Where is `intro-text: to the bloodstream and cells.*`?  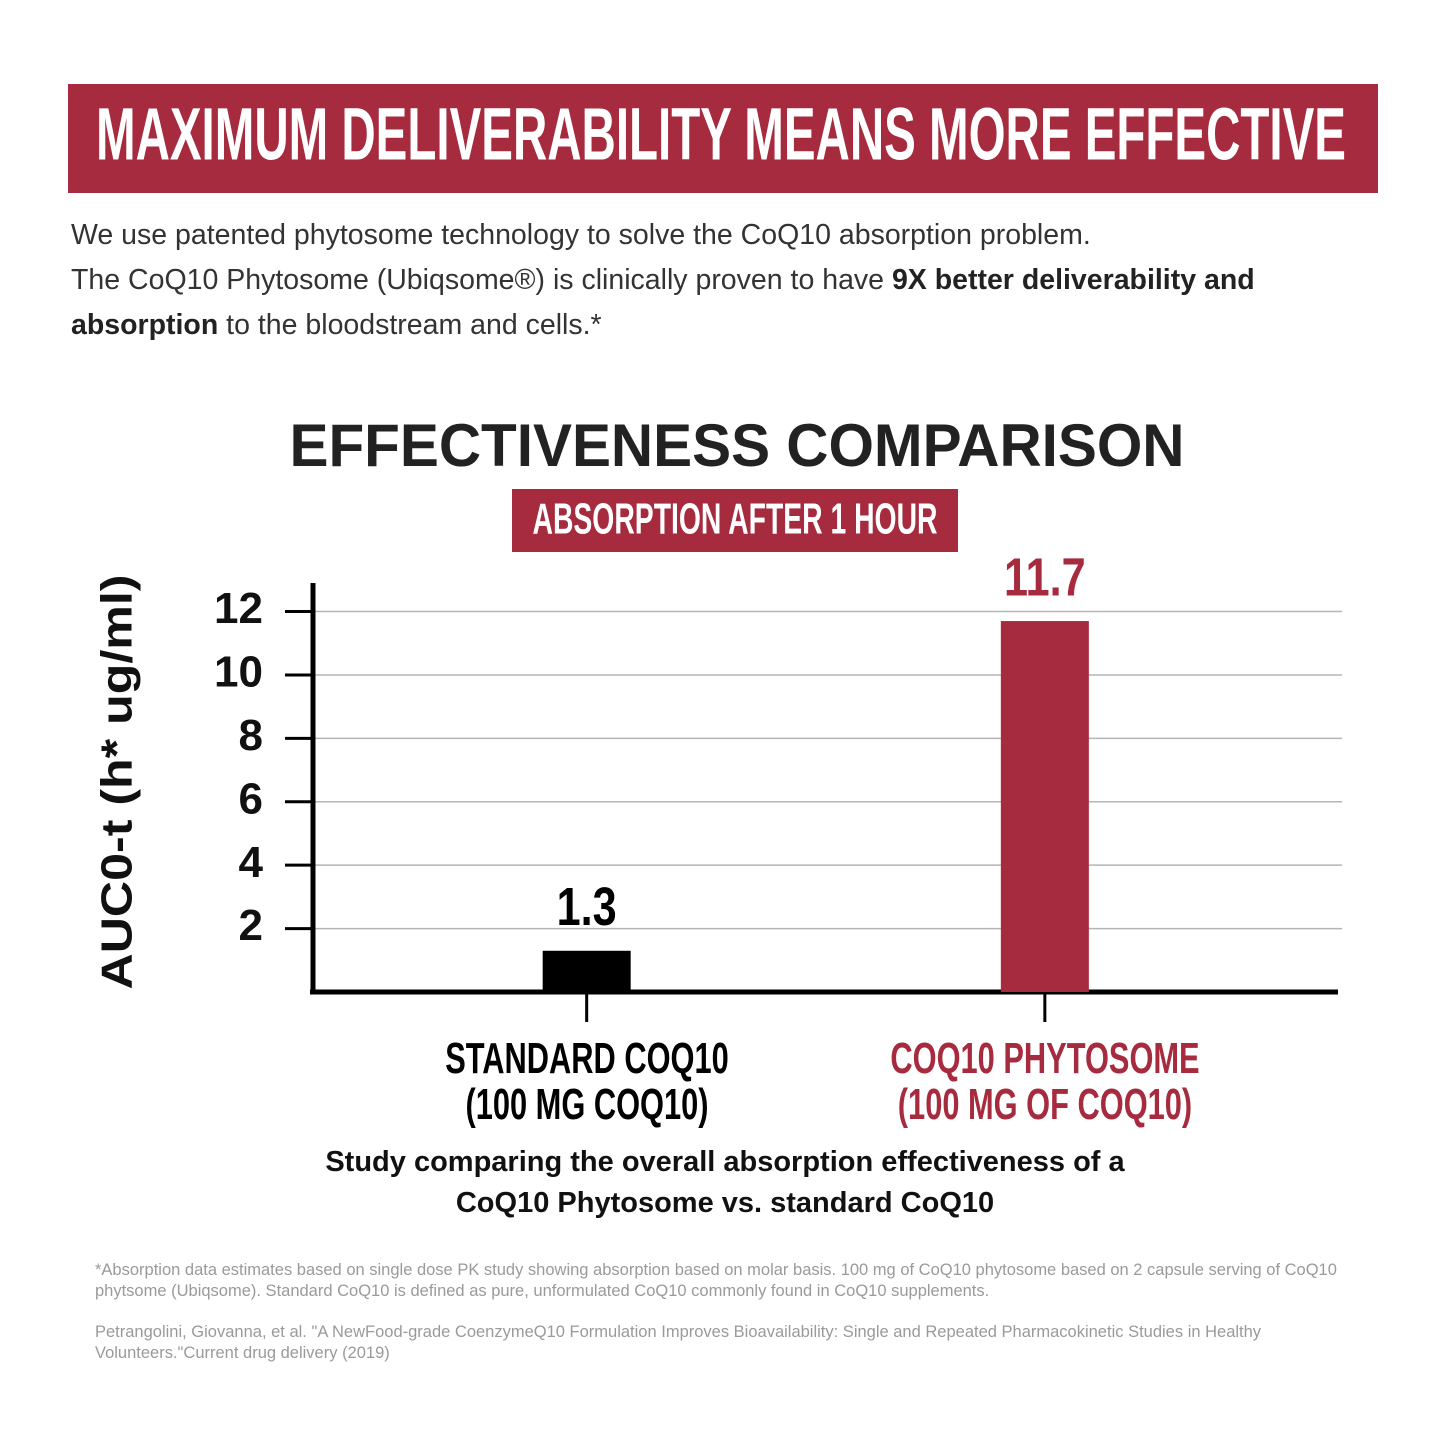 intro-text: to the bloodstream and cells.* is located at coordinates (410, 325).